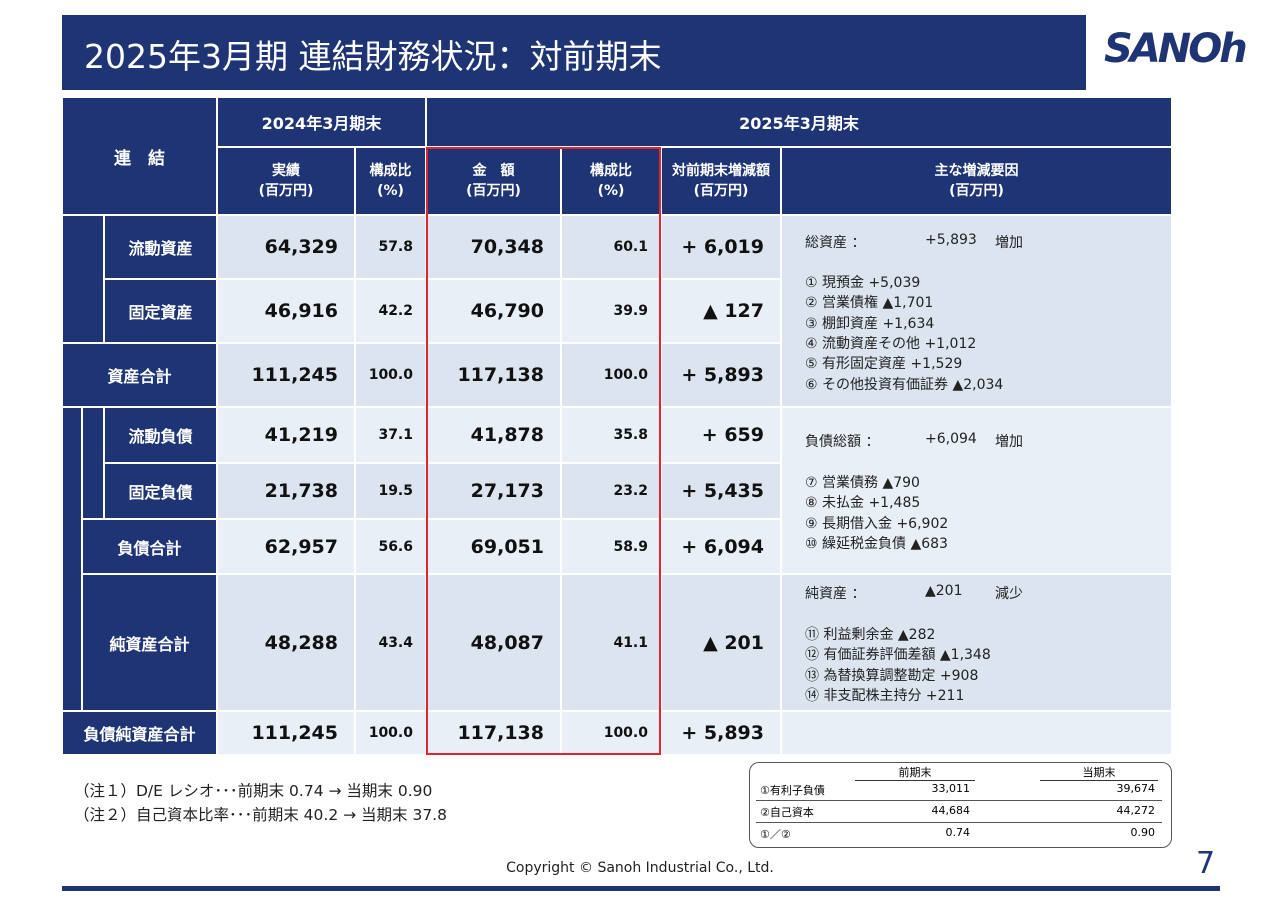  Describe the element at coordinates (721, 181) in the screenshot. I see `header-cell: 対前期末増減額 (百万円)` at that location.